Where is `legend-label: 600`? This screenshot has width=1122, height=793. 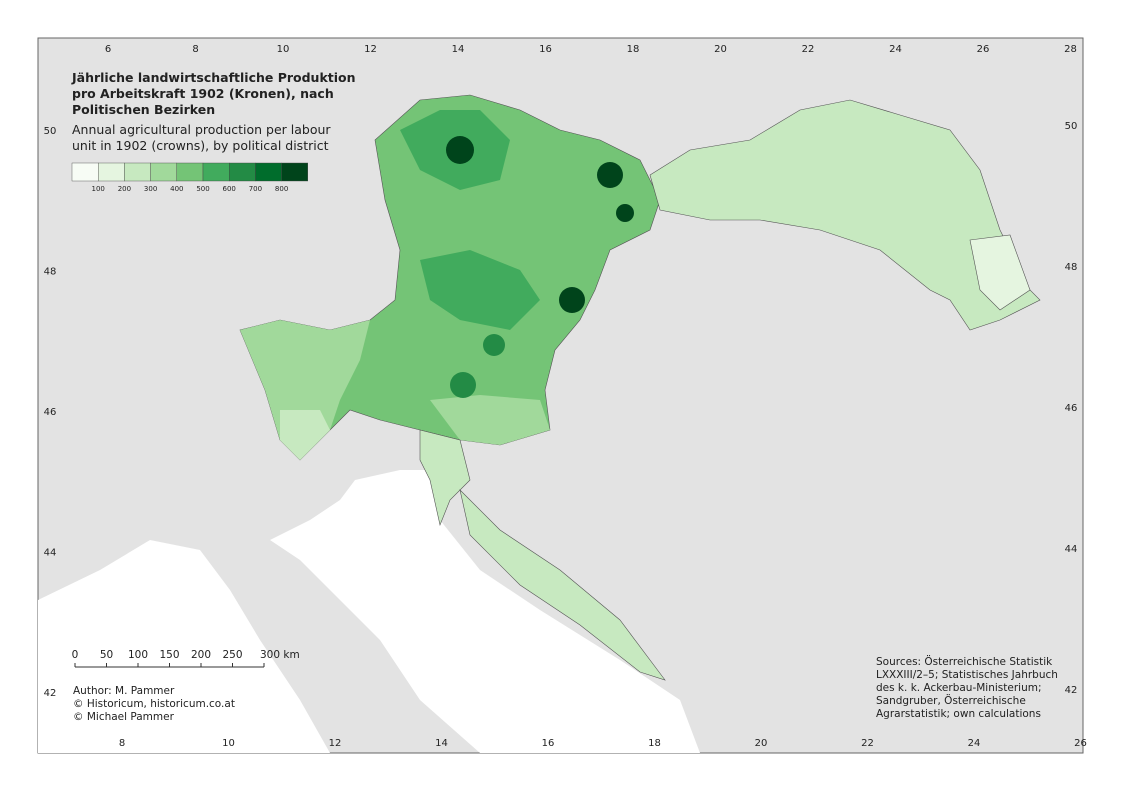 legend-label: 600 is located at coordinates (229, 189).